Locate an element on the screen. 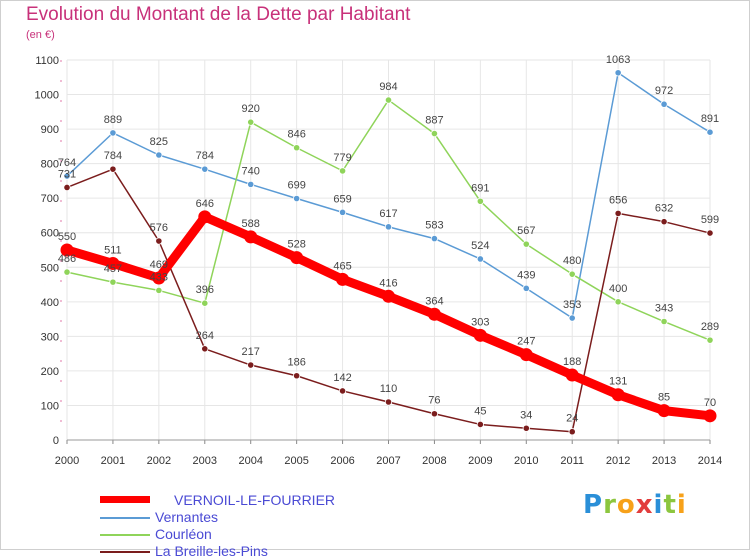 This screenshot has width=750, height=559. x-tick-label: 2010 is located at coordinates (526, 461).